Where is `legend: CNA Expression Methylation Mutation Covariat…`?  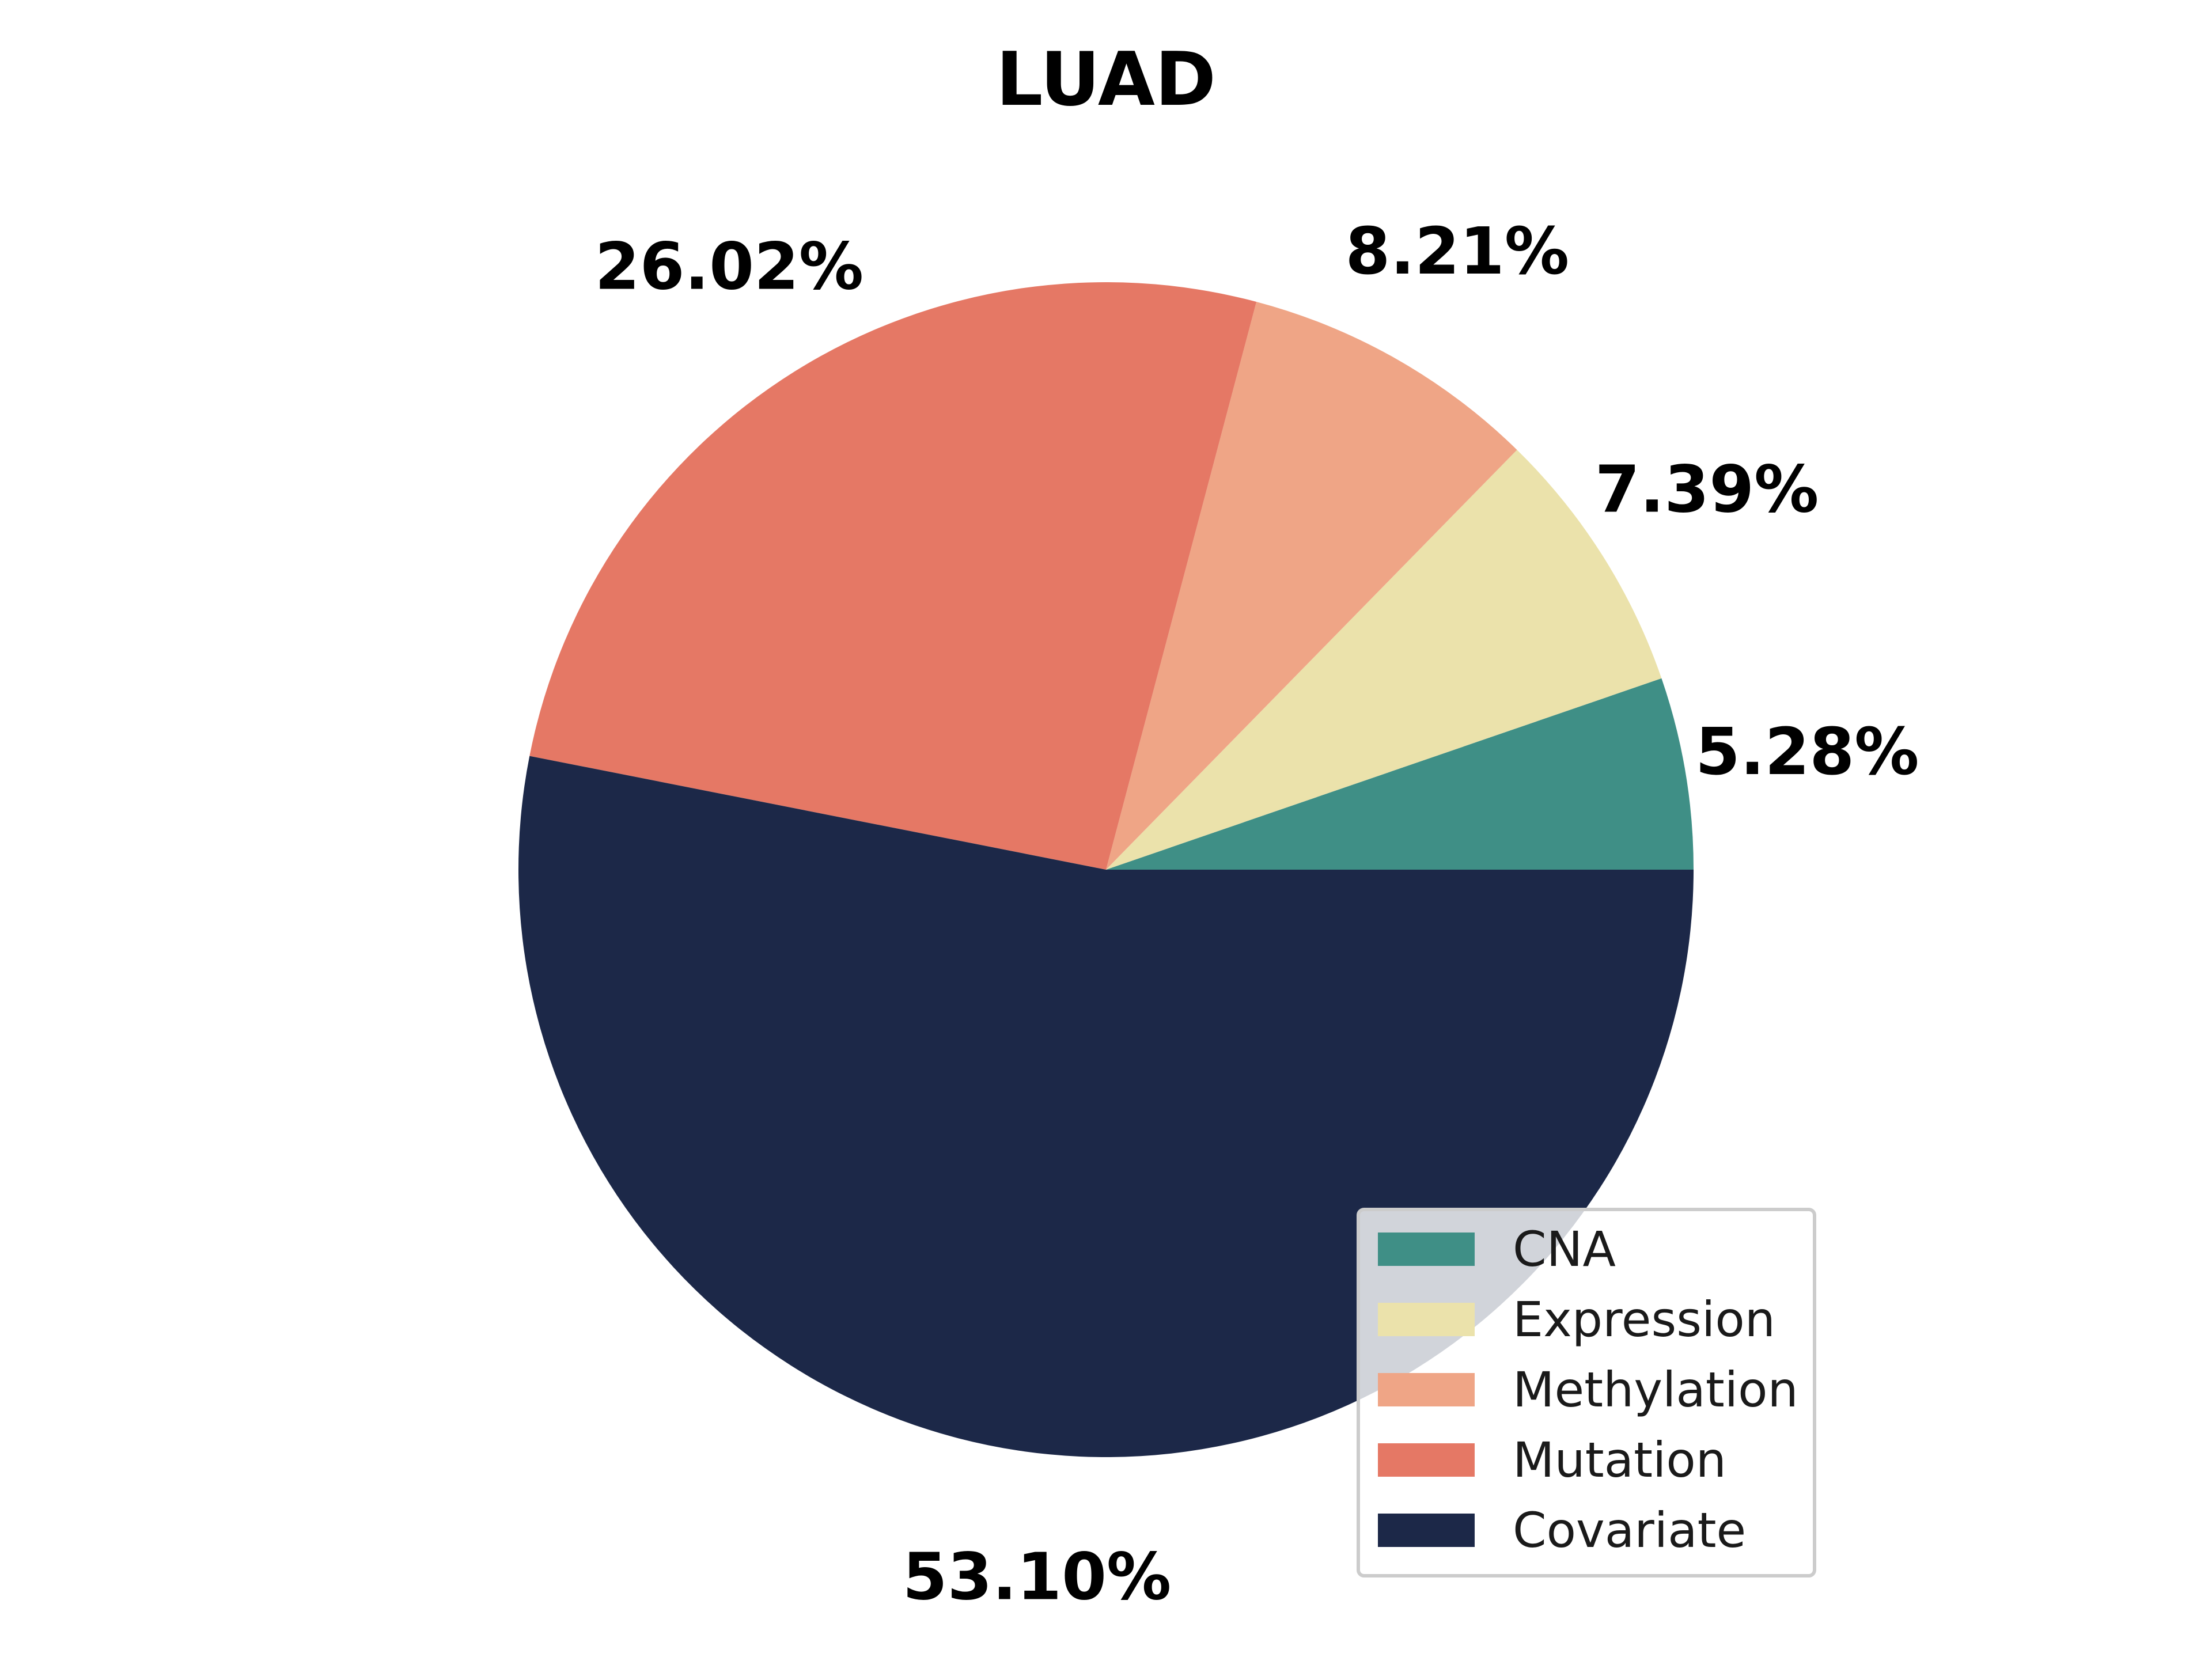
legend: CNA Expression Methylation Mutation Covariat… is located at coordinates (1586, 1392).